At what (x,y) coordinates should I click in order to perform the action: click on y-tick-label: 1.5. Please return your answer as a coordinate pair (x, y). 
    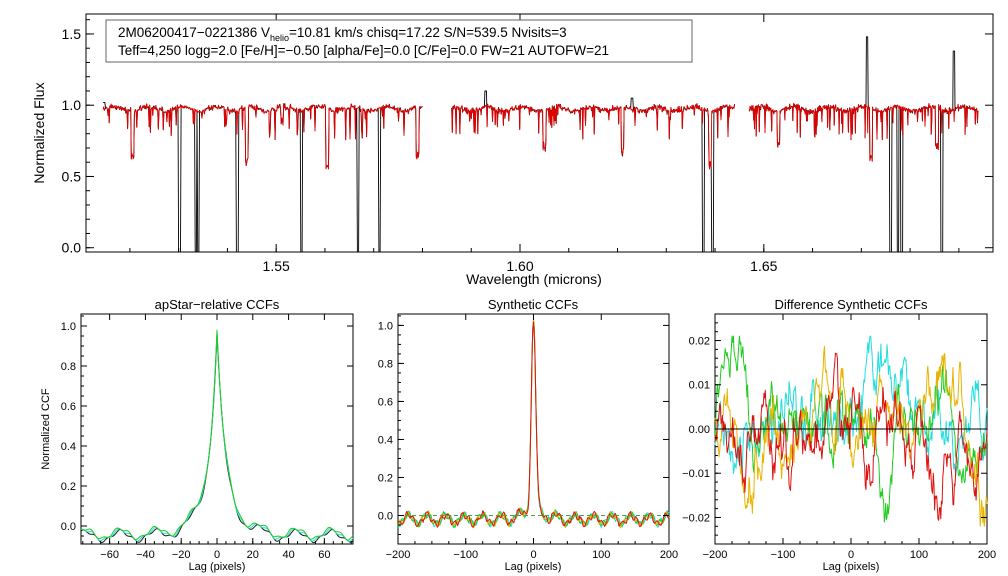
    Looking at the image, I should click on (72, 34).